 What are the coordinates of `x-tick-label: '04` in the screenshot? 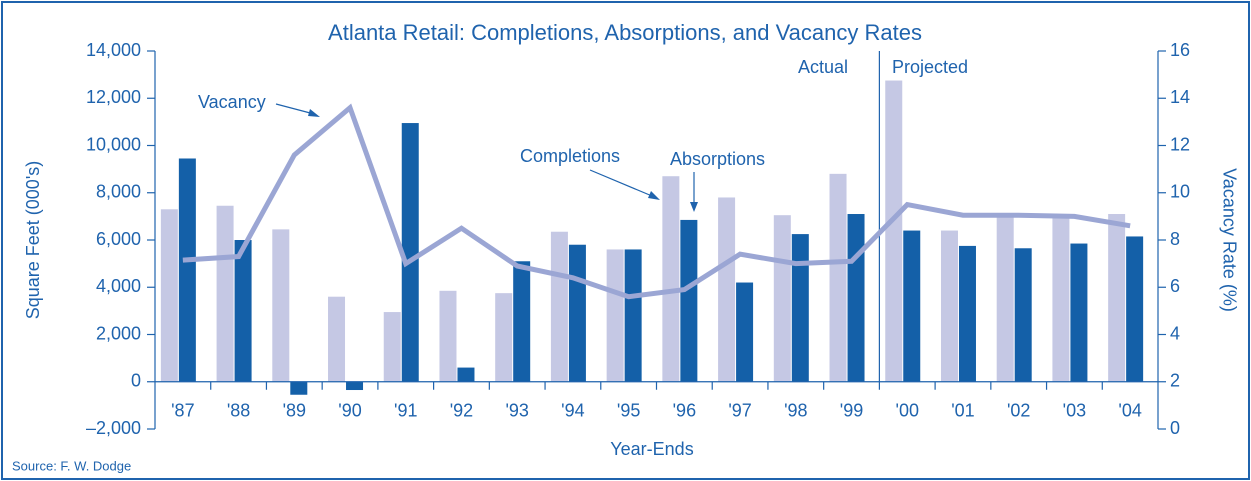 It's located at (1129, 411).